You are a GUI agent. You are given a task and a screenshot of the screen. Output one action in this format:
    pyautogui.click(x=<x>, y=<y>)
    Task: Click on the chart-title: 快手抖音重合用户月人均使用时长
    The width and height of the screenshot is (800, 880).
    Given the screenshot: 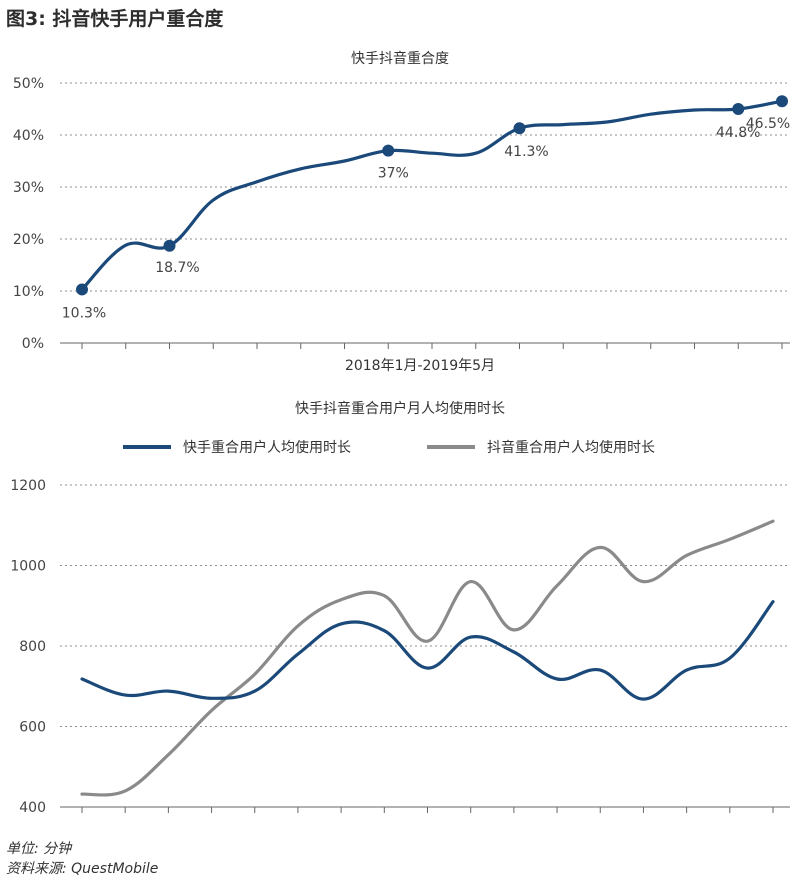 What is the action you would take?
    pyautogui.click(x=400, y=408)
    